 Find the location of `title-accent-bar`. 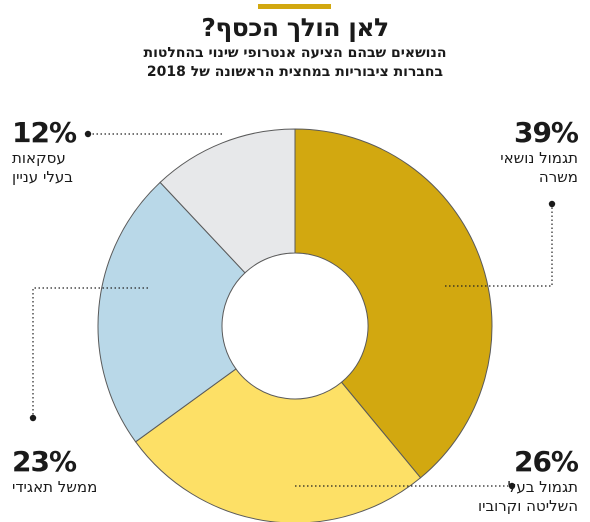

title-accent-bar is located at coordinates (294, 6).